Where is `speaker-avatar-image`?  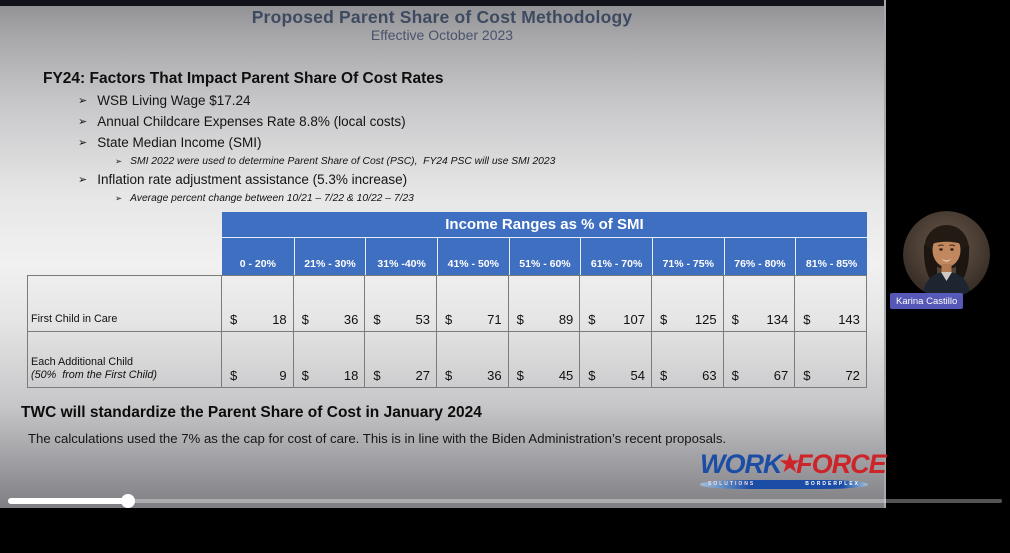
speaker-avatar-image is located at coordinates (946, 254).